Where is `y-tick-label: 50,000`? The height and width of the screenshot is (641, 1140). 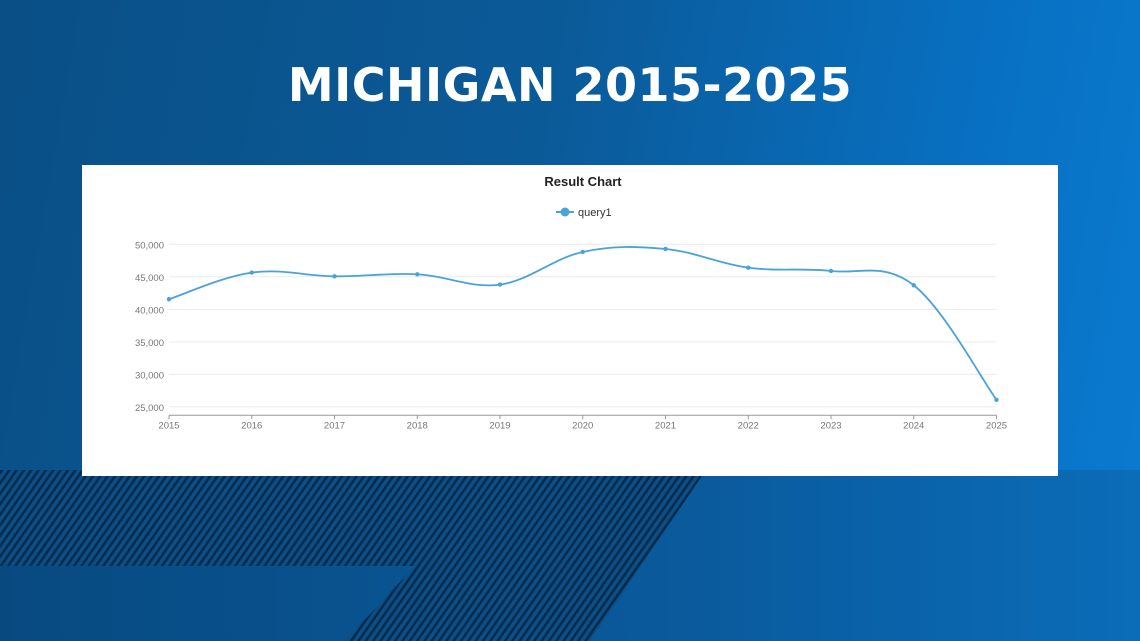
y-tick-label: 50,000 is located at coordinates (149, 245).